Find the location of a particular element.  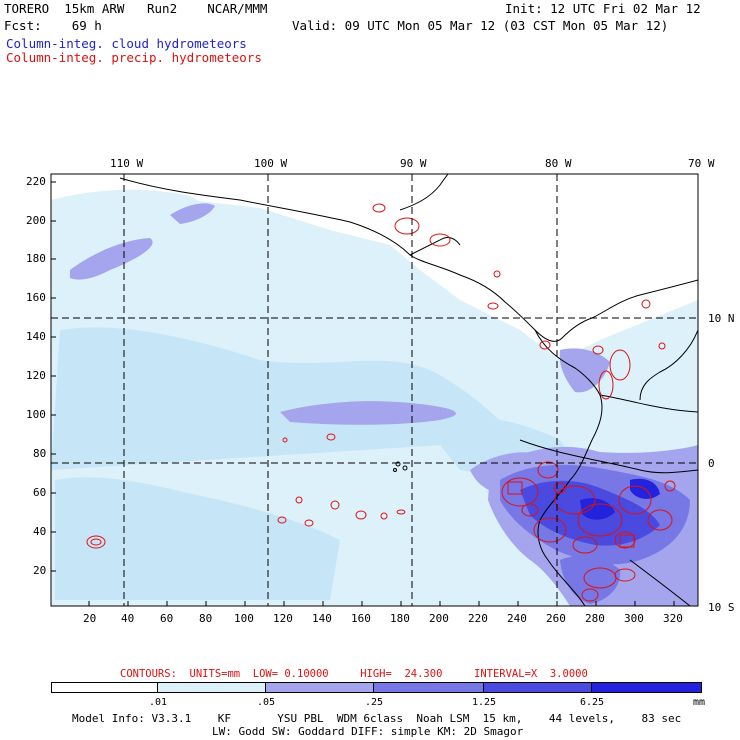

galapagos-islands is located at coordinates (400, 466).